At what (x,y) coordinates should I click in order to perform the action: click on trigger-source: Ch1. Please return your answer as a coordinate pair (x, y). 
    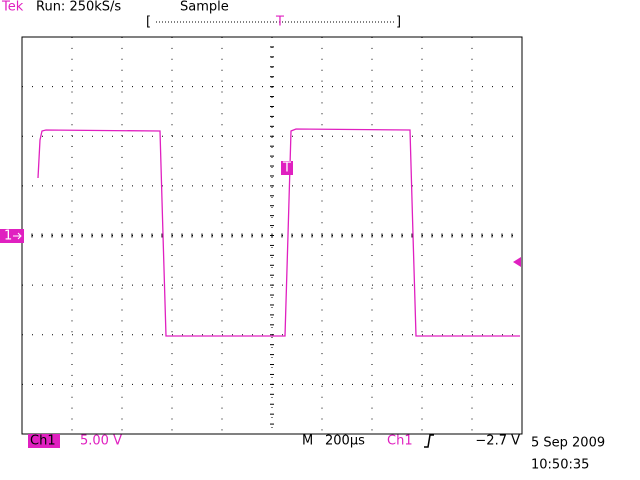
    Looking at the image, I should click on (400, 441).